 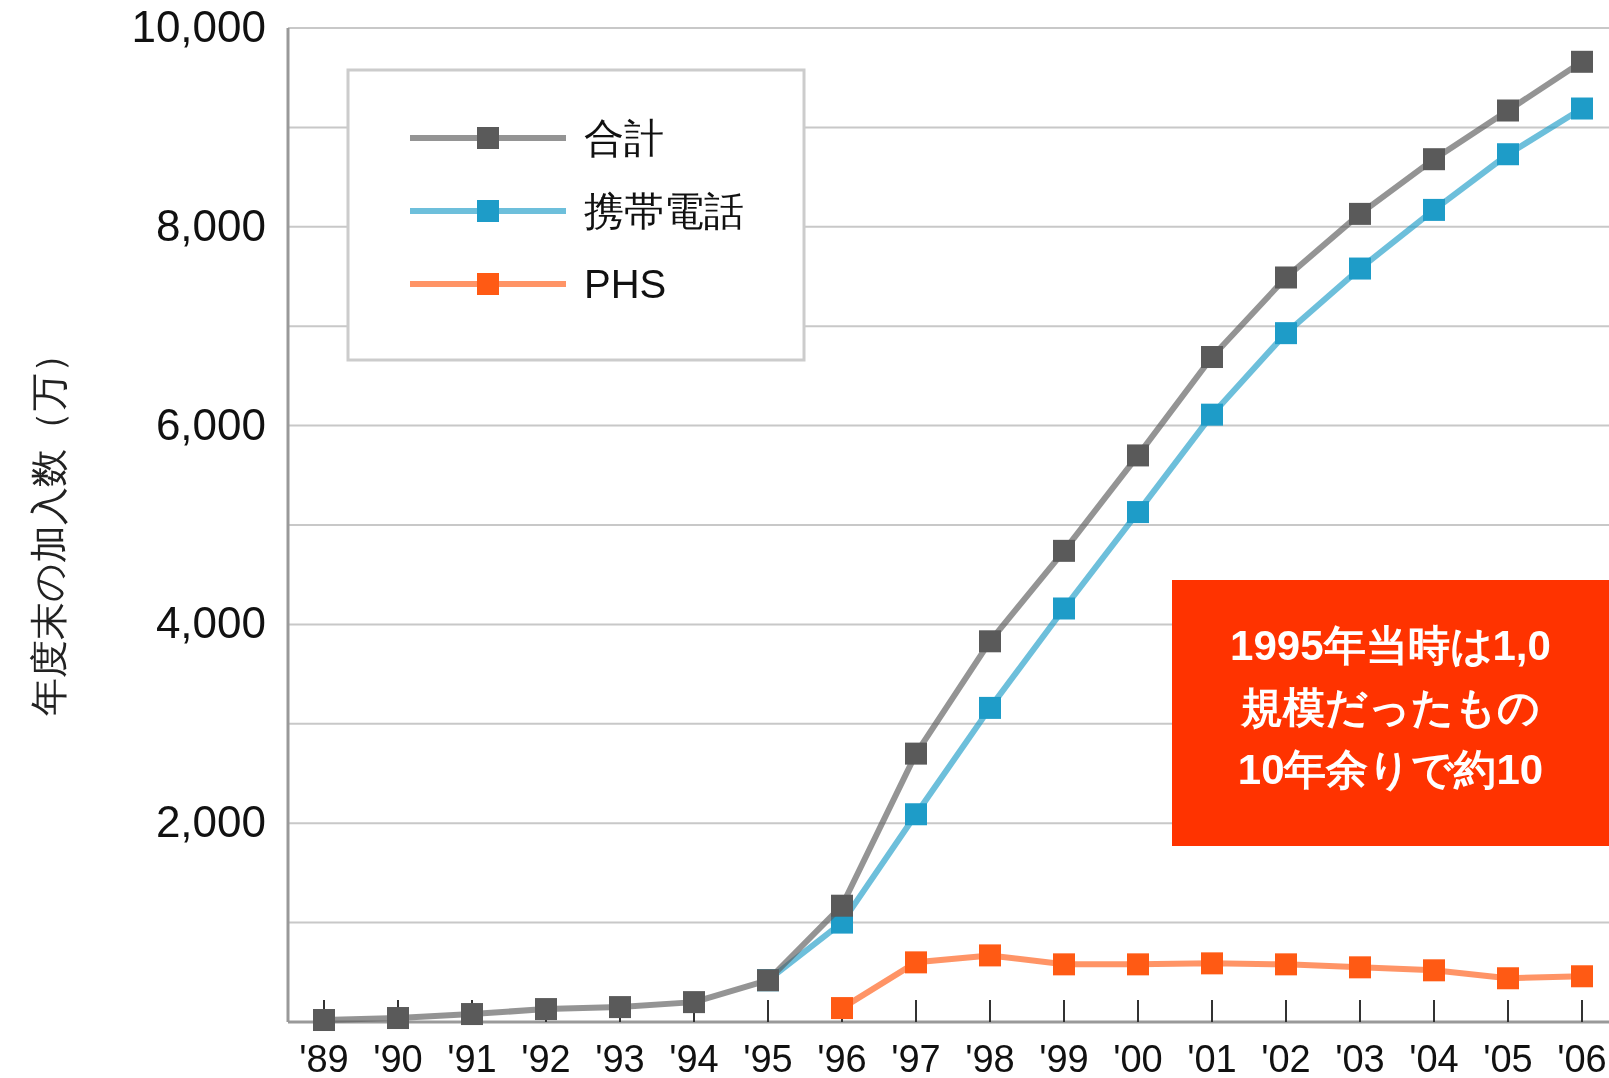 I want to click on annotation: 1995年当時は1,0, so click(x=1390, y=645).